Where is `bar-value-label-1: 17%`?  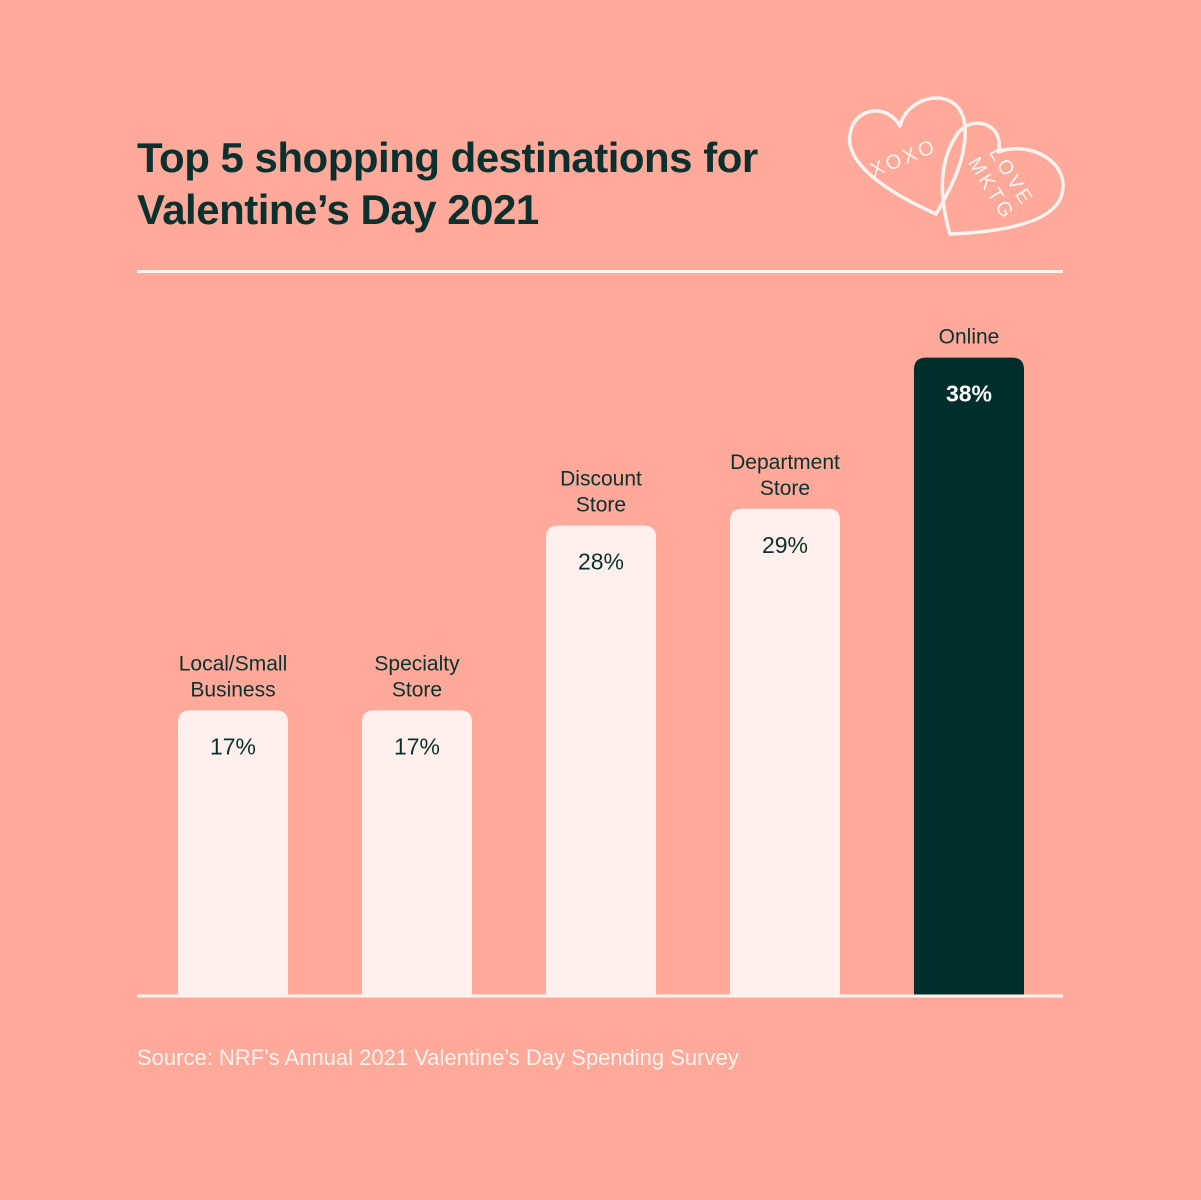 bar-value-label-1: 17% is located at coordinates (417, 746).